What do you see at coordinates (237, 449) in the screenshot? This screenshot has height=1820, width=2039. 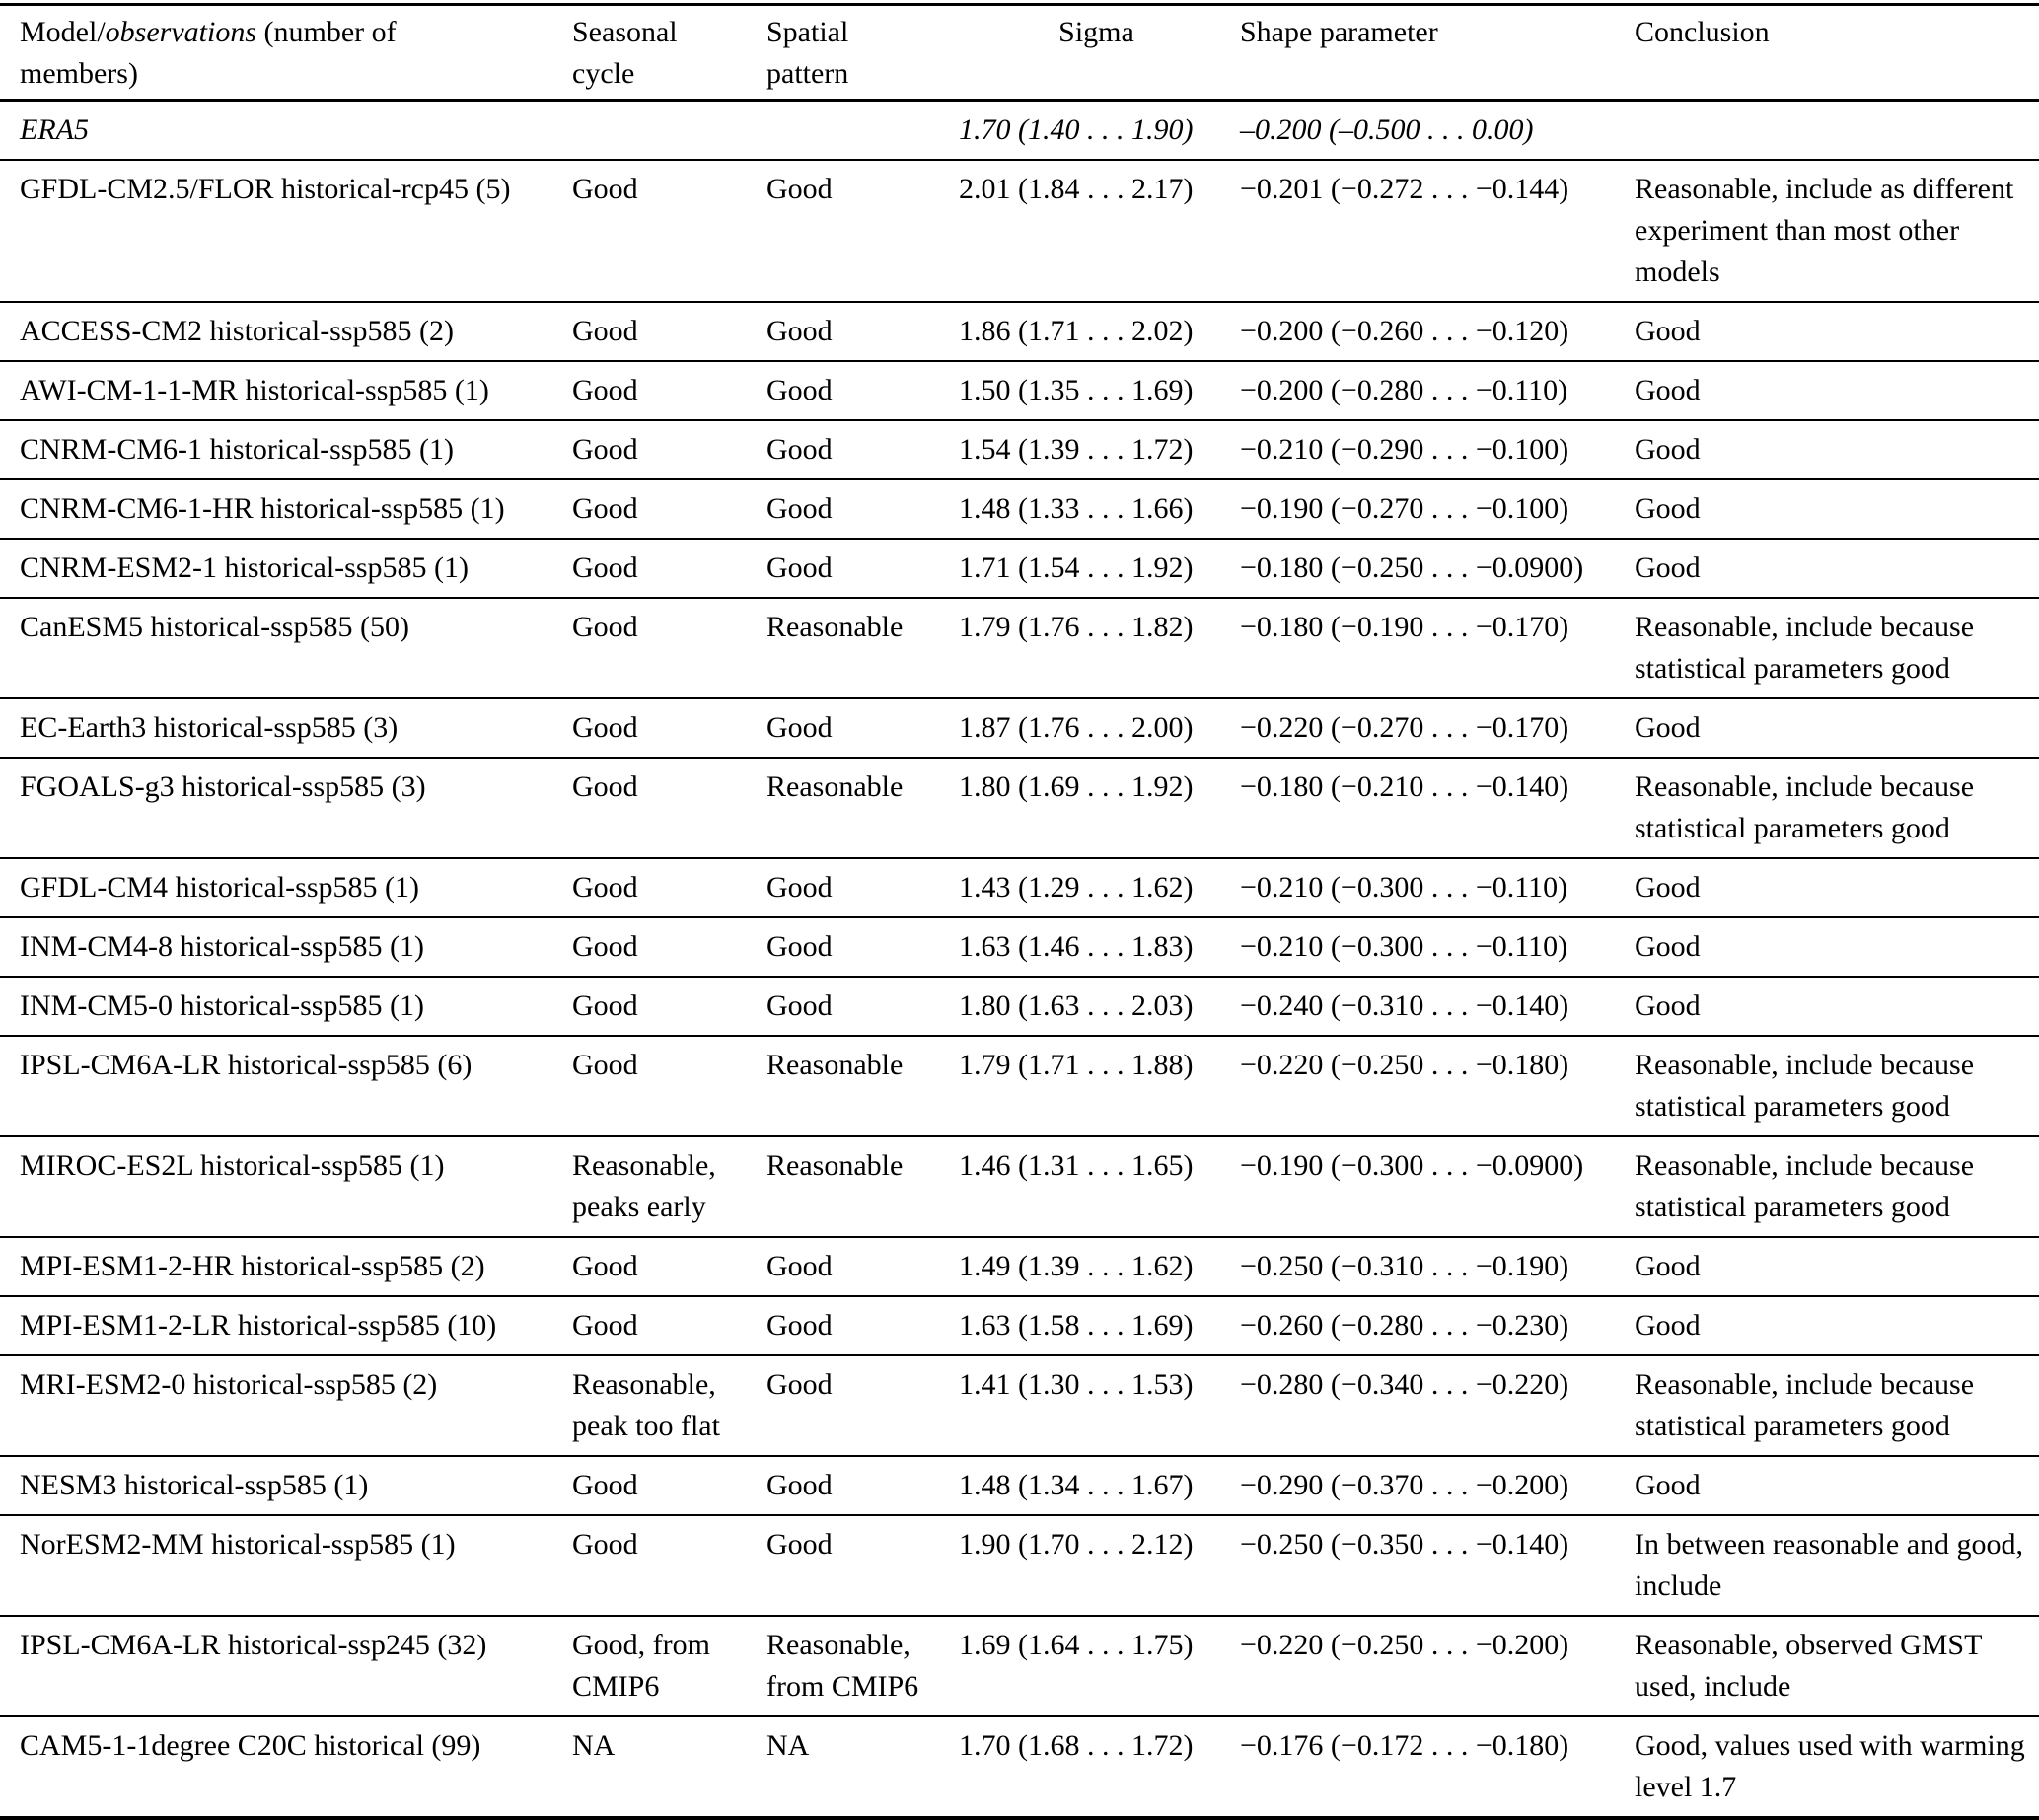 I see `cell-model: CNRM-CM6-1 historical-ssp585 (1)` at bounding box center [237, 449].